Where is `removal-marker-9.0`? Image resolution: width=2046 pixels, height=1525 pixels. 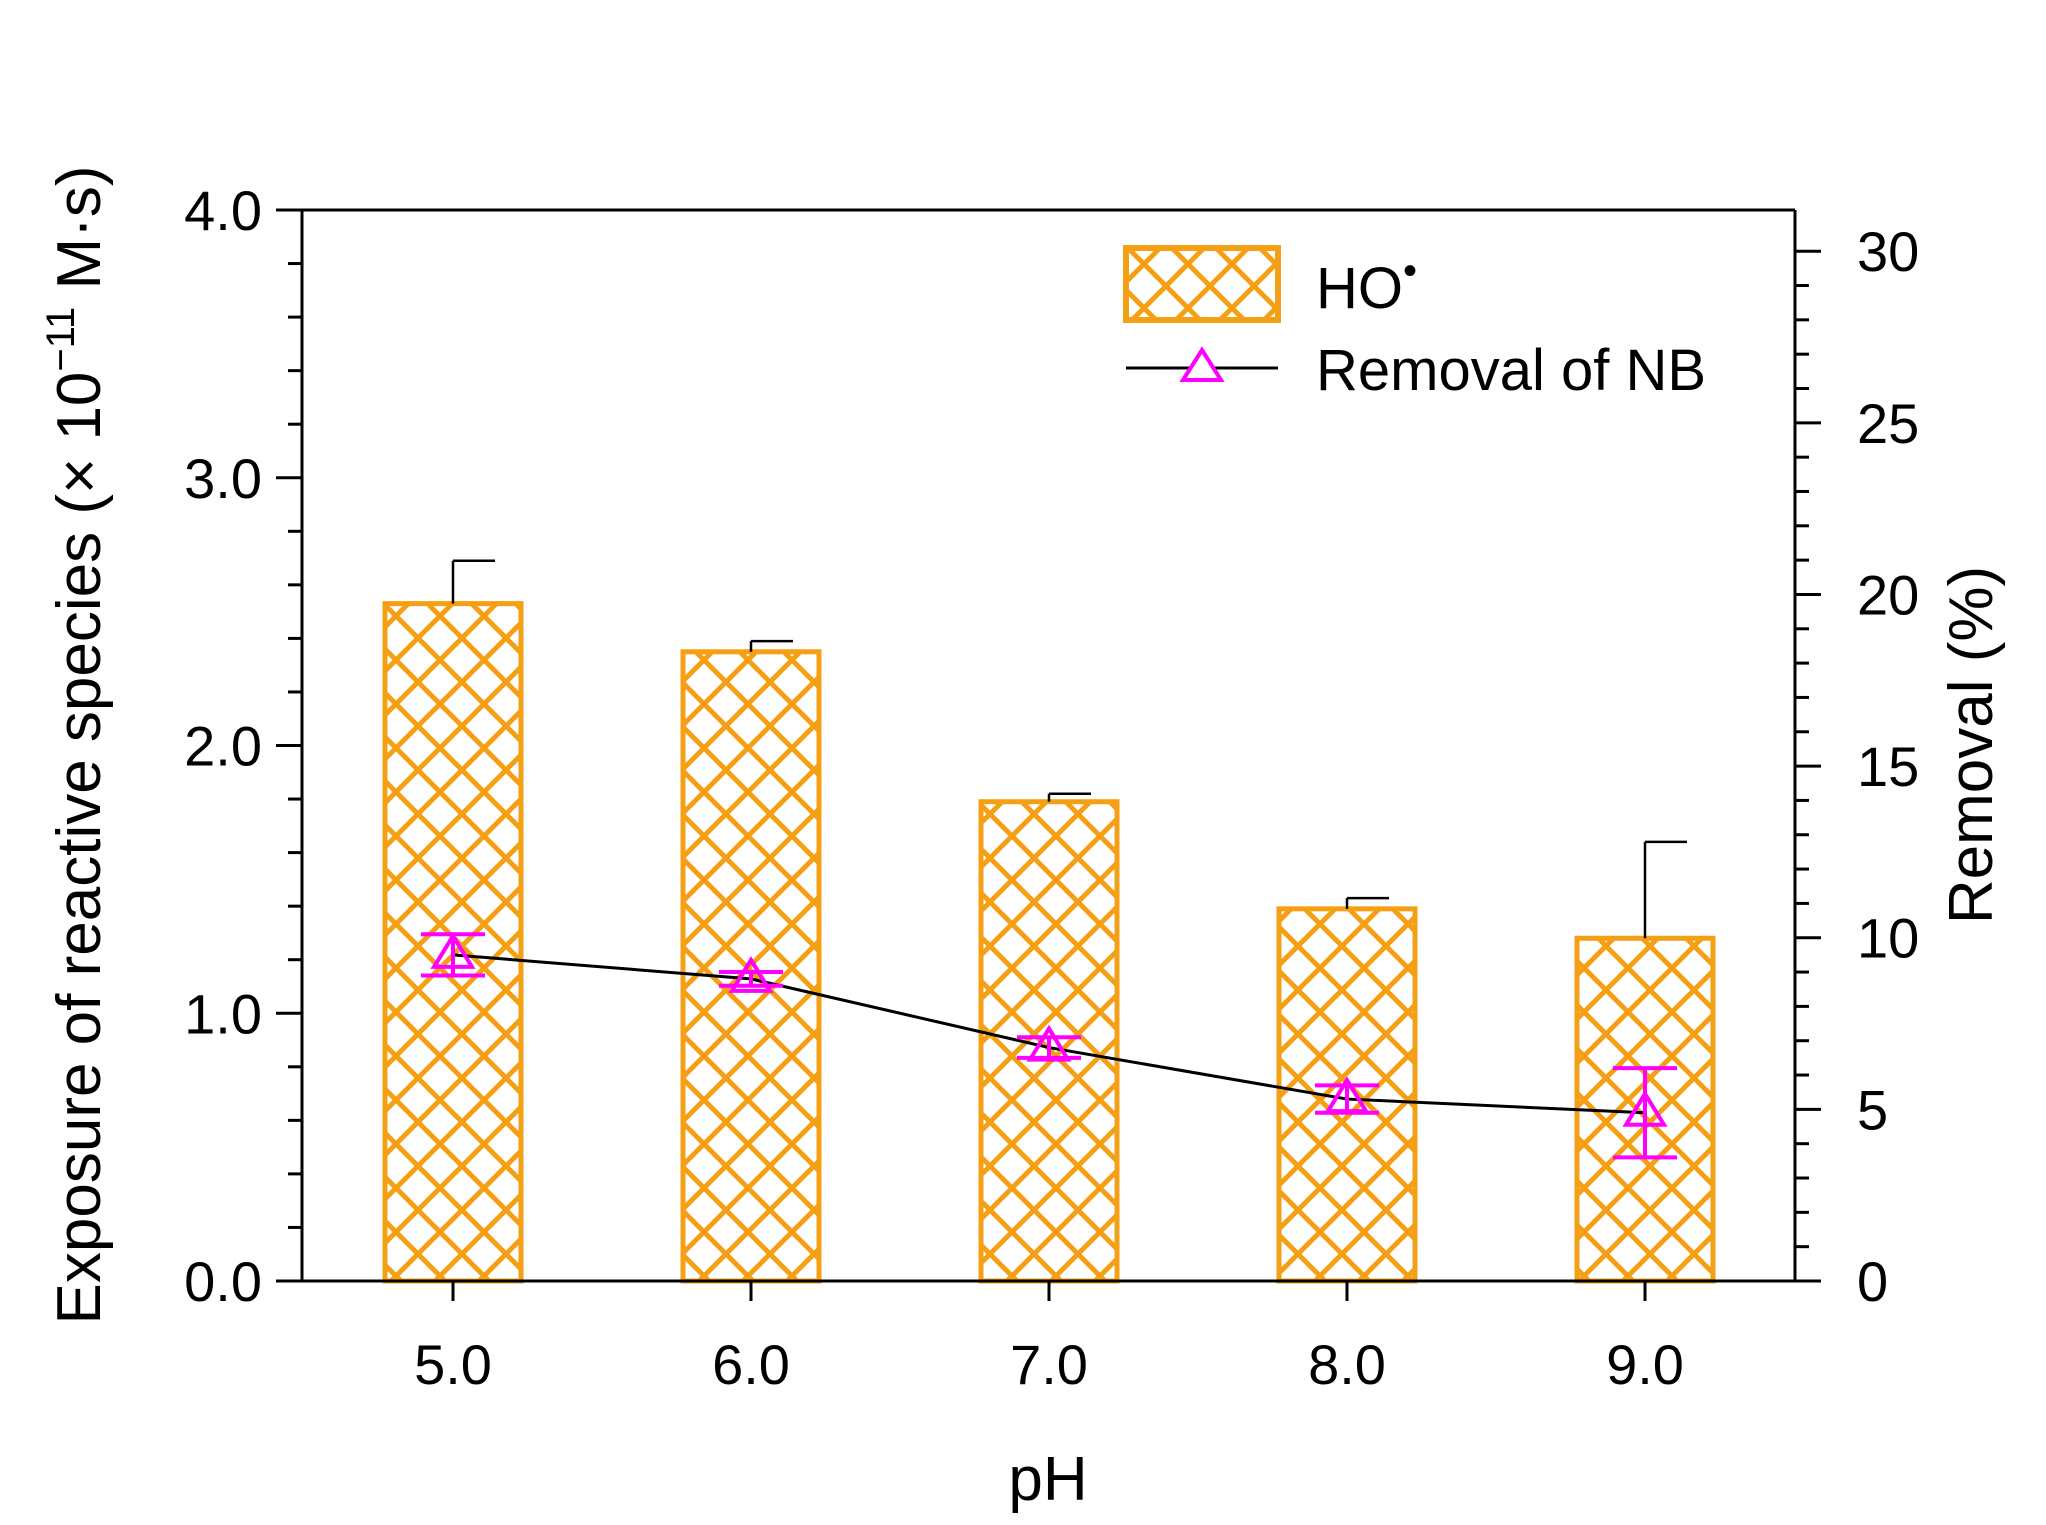 removal-marker-9.0 is located at coordinates (1645, 1108).